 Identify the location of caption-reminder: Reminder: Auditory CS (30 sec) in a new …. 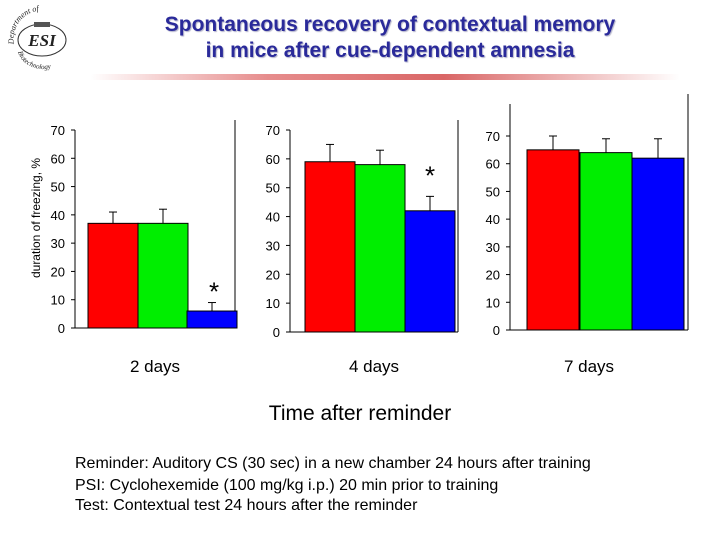
(333, 463).